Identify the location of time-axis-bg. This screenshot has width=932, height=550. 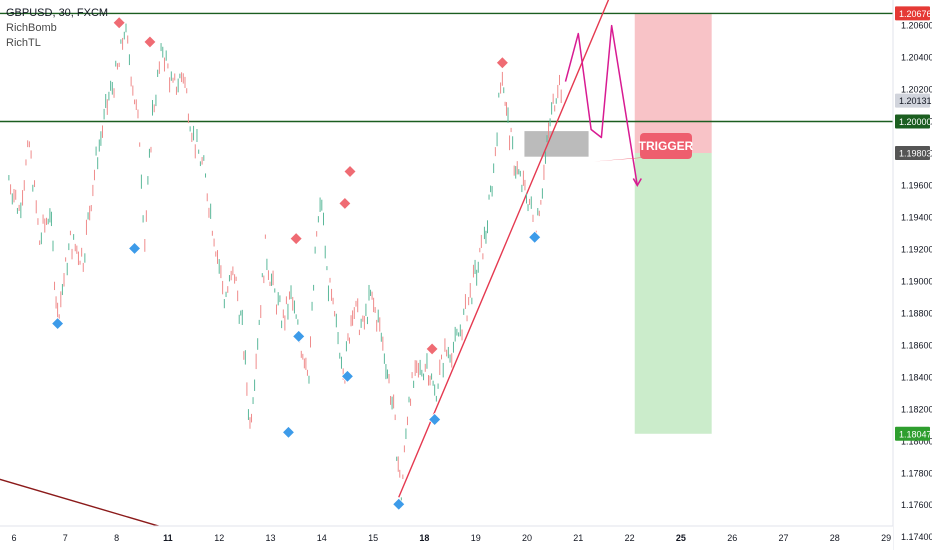
(446, 538).